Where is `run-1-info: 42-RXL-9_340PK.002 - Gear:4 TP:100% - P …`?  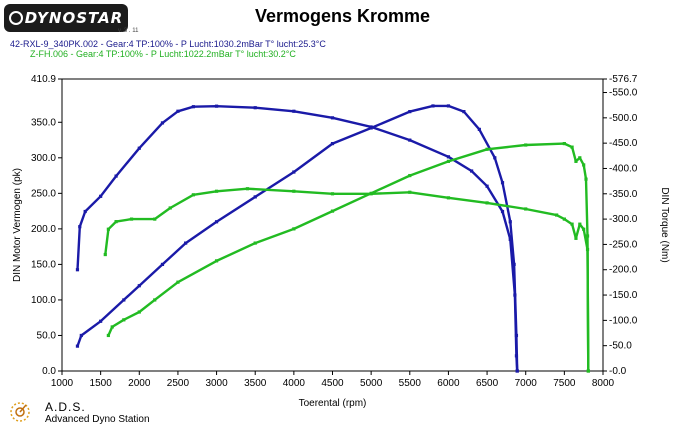 run-1-info: 42-RXL-9_340PK.002 - Gear:4 TP:100% - P … is located at coordinates (168, 44).